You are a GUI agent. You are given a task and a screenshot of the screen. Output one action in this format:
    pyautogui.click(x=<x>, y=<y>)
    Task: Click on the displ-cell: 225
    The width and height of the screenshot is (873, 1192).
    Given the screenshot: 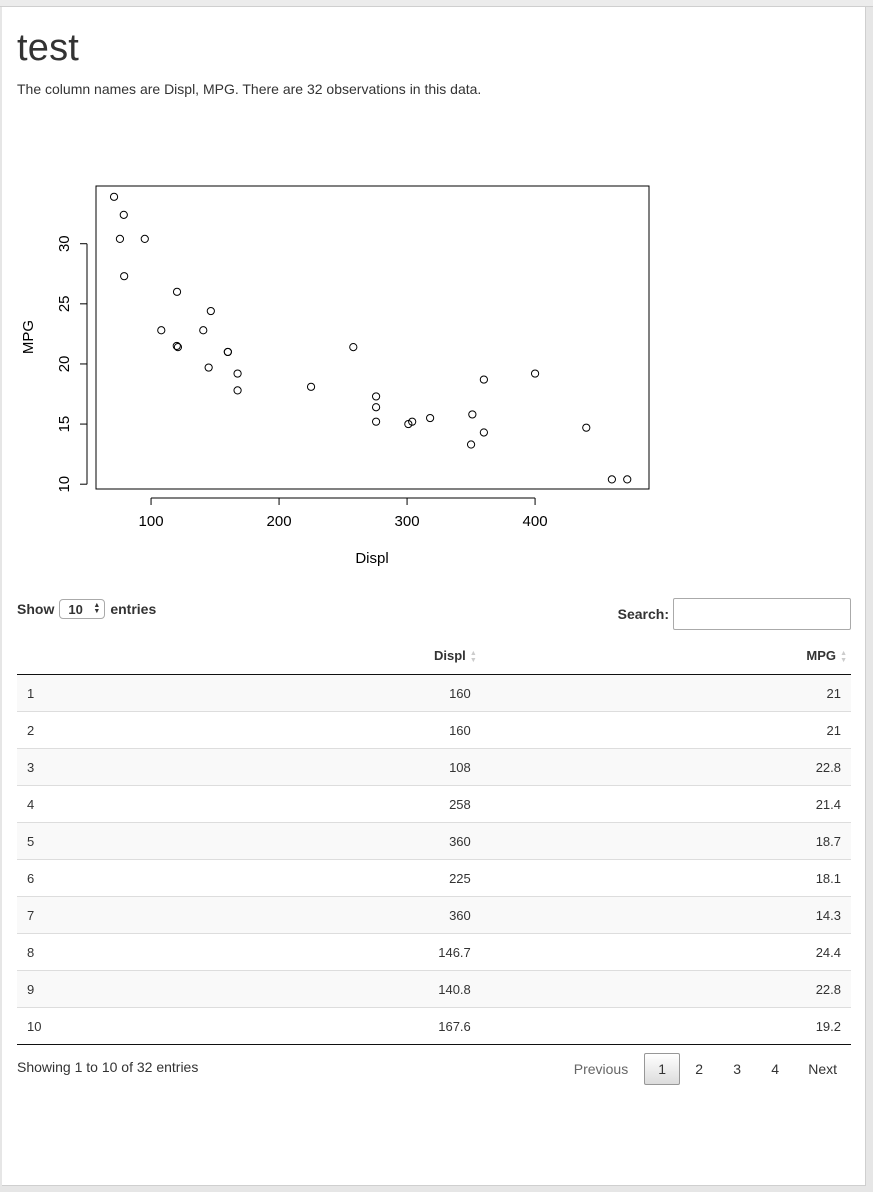 What is the action you would take?
    pyautogui.click(x=266, y=878)
    